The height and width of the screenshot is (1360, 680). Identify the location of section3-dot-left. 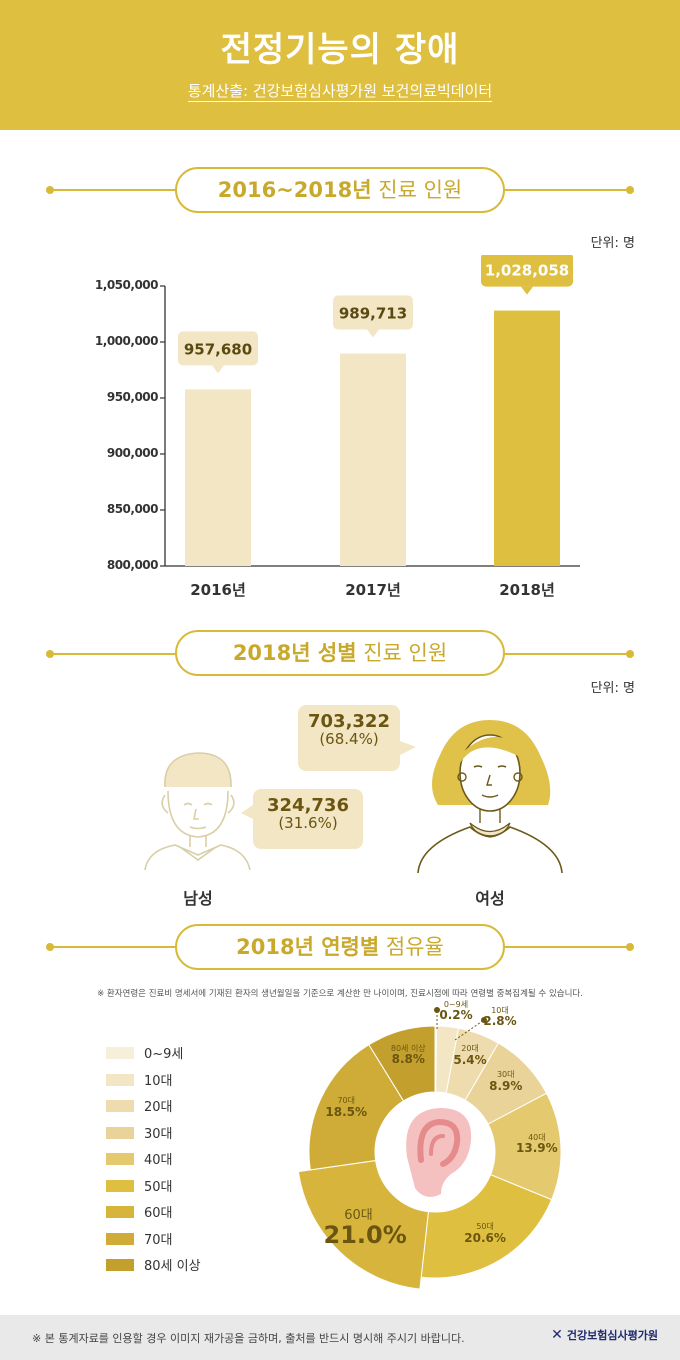
(50, 947).